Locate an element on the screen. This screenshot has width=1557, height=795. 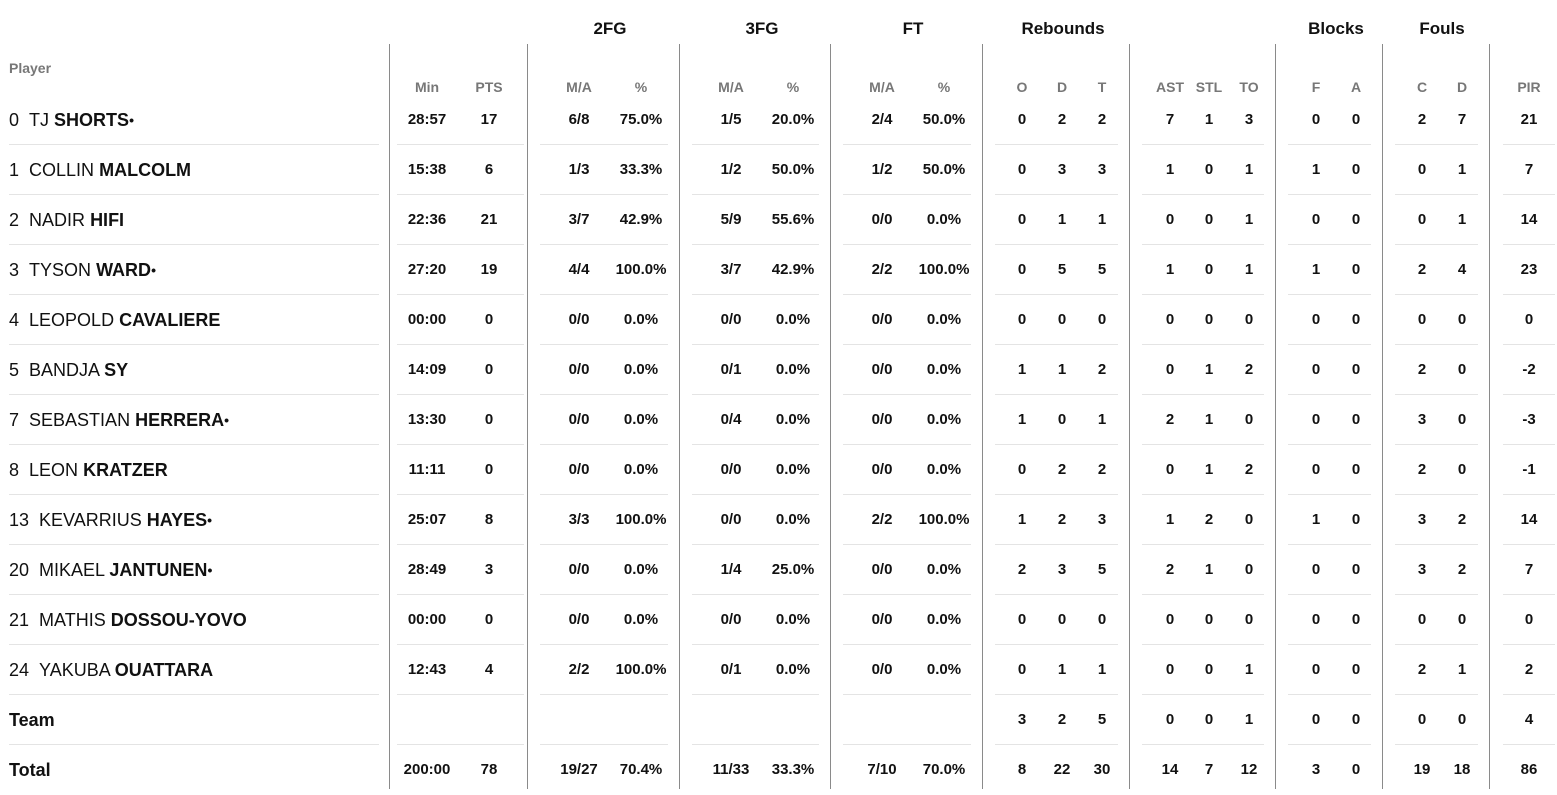
column-header-to: TO is located at coordinates (1249, 87).